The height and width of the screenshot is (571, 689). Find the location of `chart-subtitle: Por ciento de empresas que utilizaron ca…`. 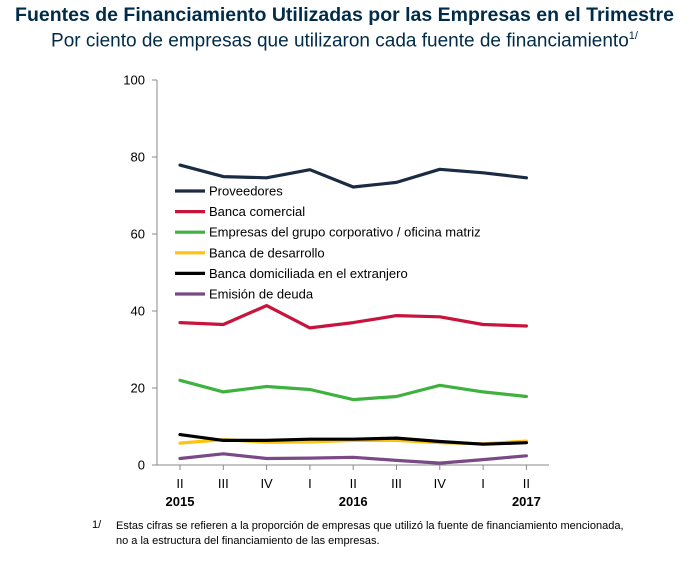

chart-subtitle: Por ciento de empresas que utilizaron ca… is located at coordinates (344, 41).